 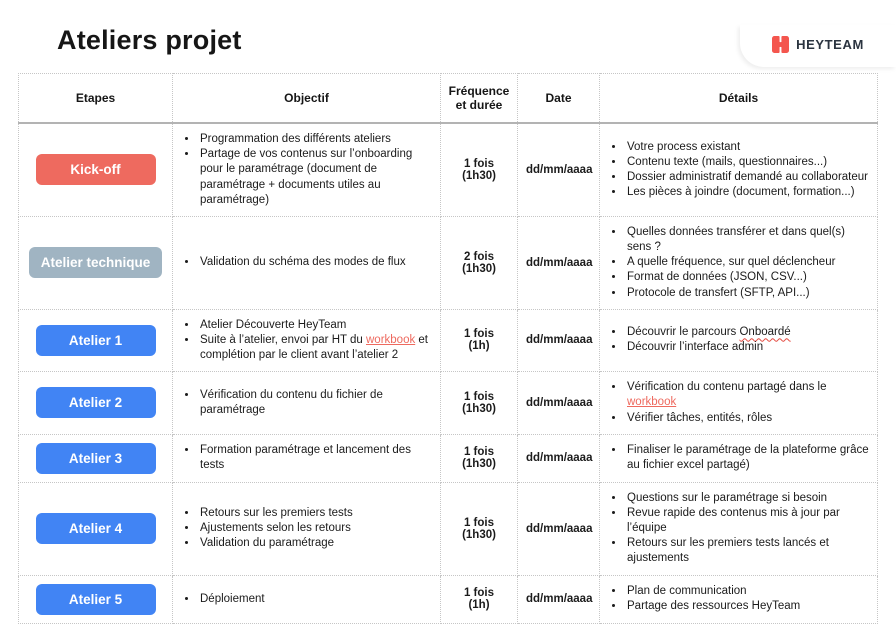 What do you see at coordinates (315, 325) in the screenshot?
I see `bullet-item: Atelier Découverte HeyTeam` at bounding box center [315, 325].